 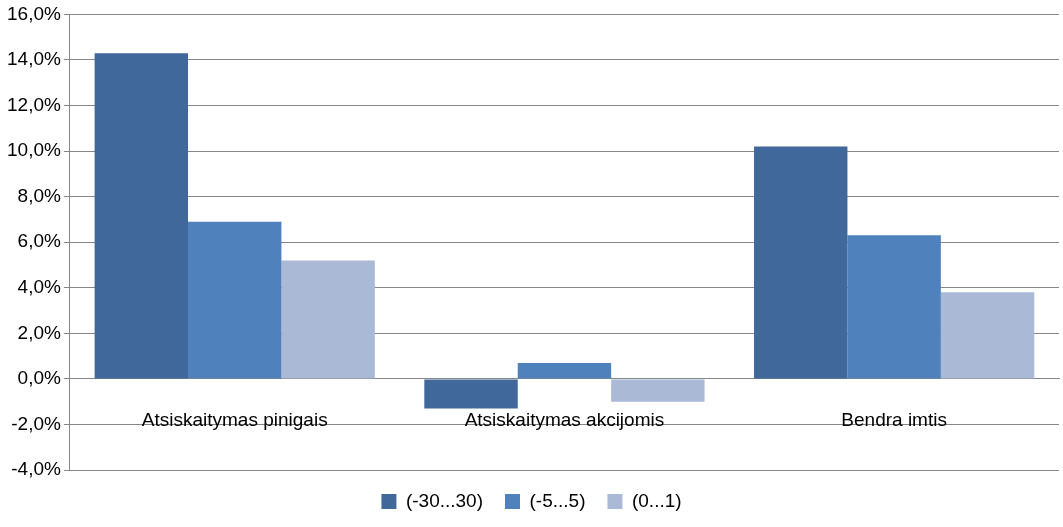 What do you see at coordinates (557, 500) in the screenshot?
I see `legend-label: (-5...5)` at bounding box center [557, 500].